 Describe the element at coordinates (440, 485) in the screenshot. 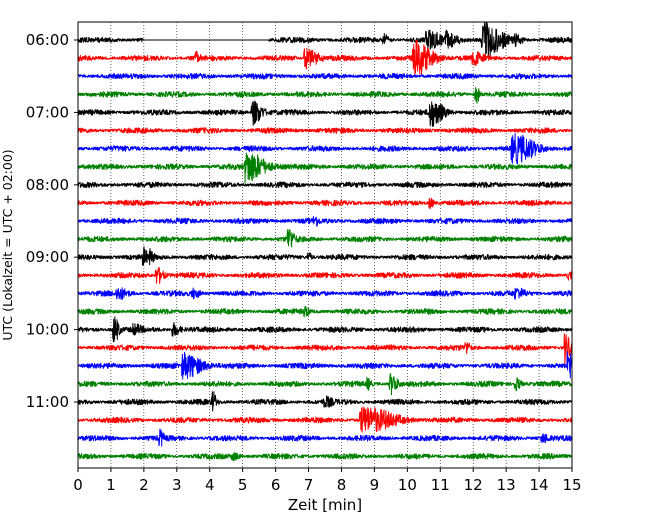

I see `x-tick-label: 11` at that location.